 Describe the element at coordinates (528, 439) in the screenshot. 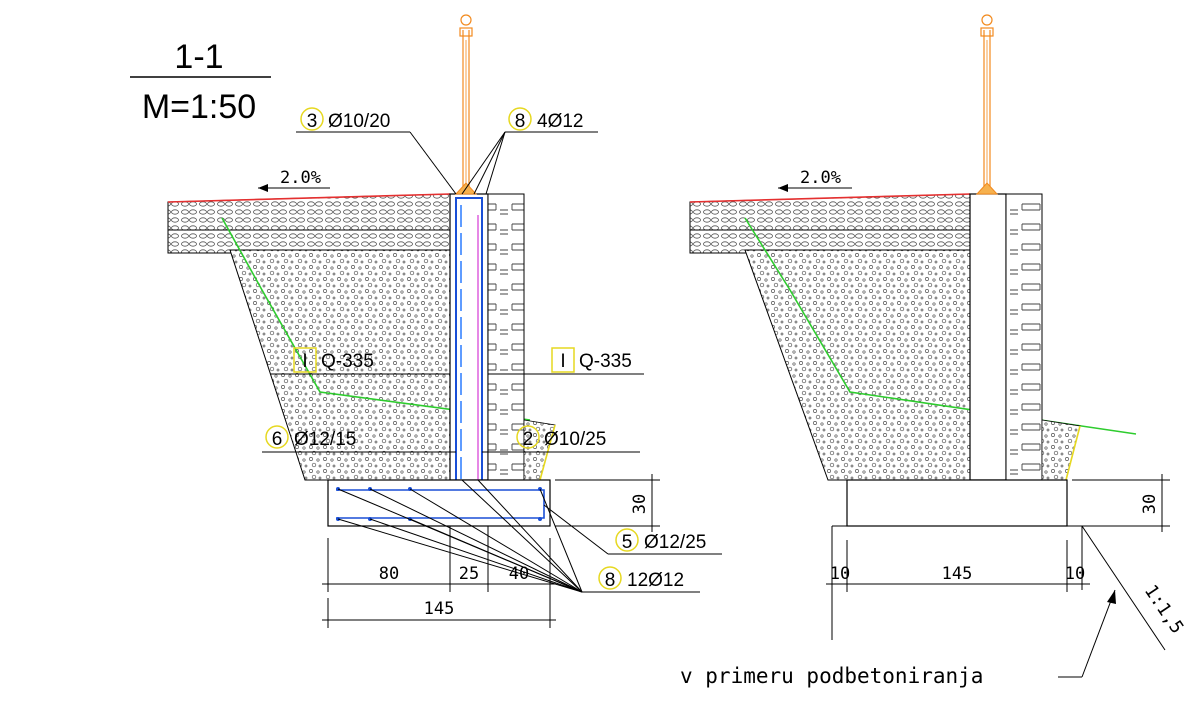

I see `svg-text: 2` at that location.